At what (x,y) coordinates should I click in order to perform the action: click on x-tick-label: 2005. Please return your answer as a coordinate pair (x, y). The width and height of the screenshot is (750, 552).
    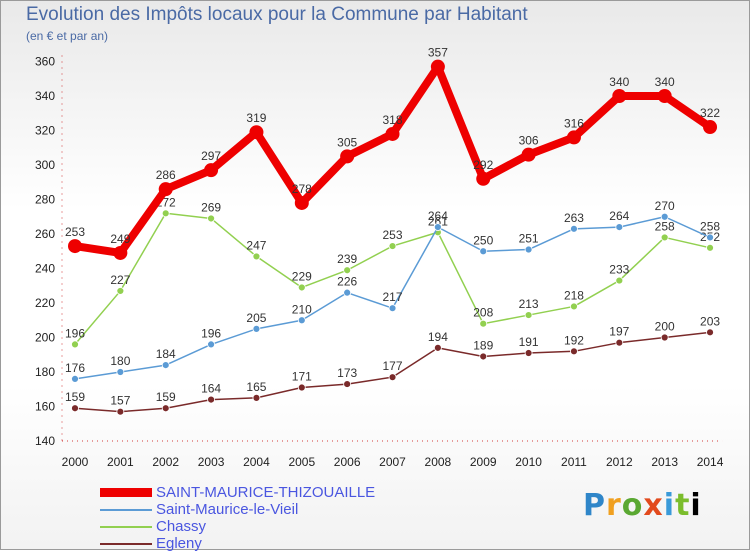
    Looking at the image, I should click on (301, 462).